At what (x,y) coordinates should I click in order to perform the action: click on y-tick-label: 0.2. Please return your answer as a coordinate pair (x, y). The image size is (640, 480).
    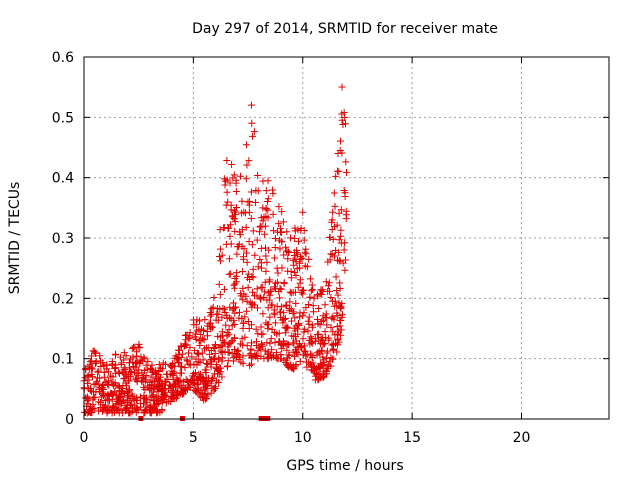
    Looking at the image, I should click on (63, 299).